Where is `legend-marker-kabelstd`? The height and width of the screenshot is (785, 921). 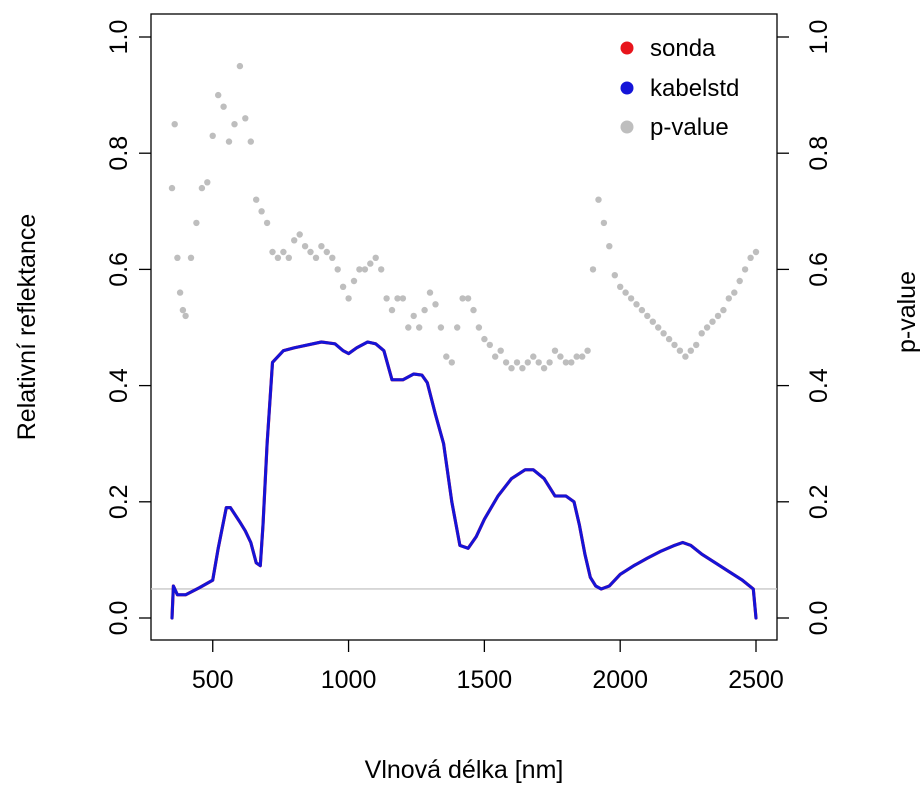
legend-marker-kabelstd is located at coordinates (627, 88).